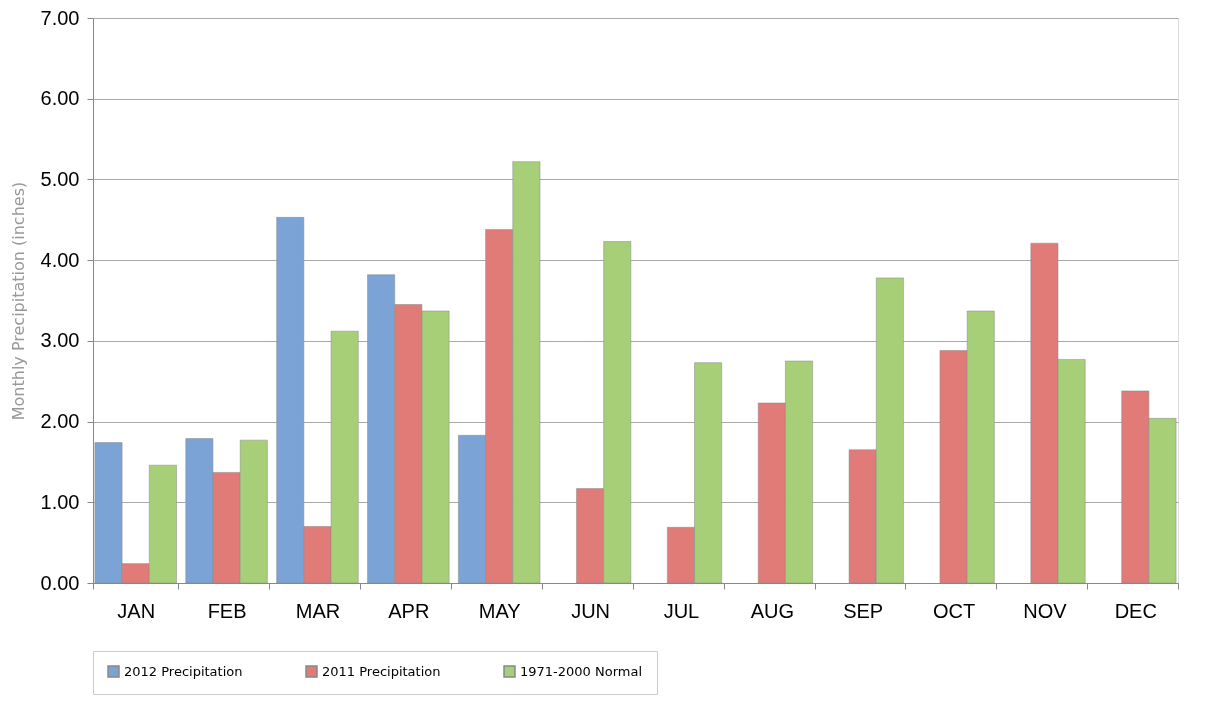 The image size is (1232, 717). What do you see at coordinates (60, 259) in the screenshot?
I see `y-tick-label: 4.00` at bounding box center [60, 259].